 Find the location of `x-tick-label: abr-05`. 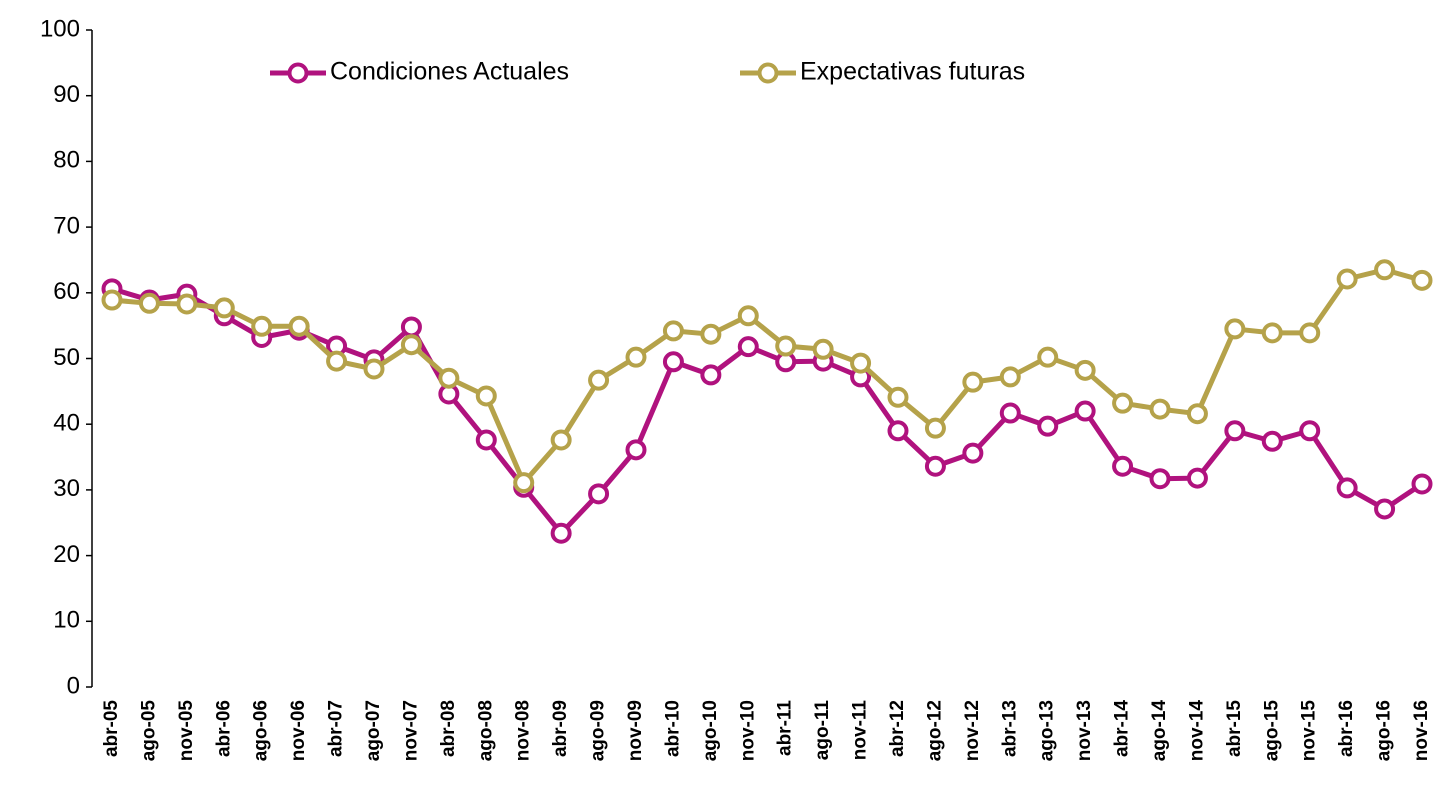

x-tick-label: abr-05 is located at coordinates (111, 728).